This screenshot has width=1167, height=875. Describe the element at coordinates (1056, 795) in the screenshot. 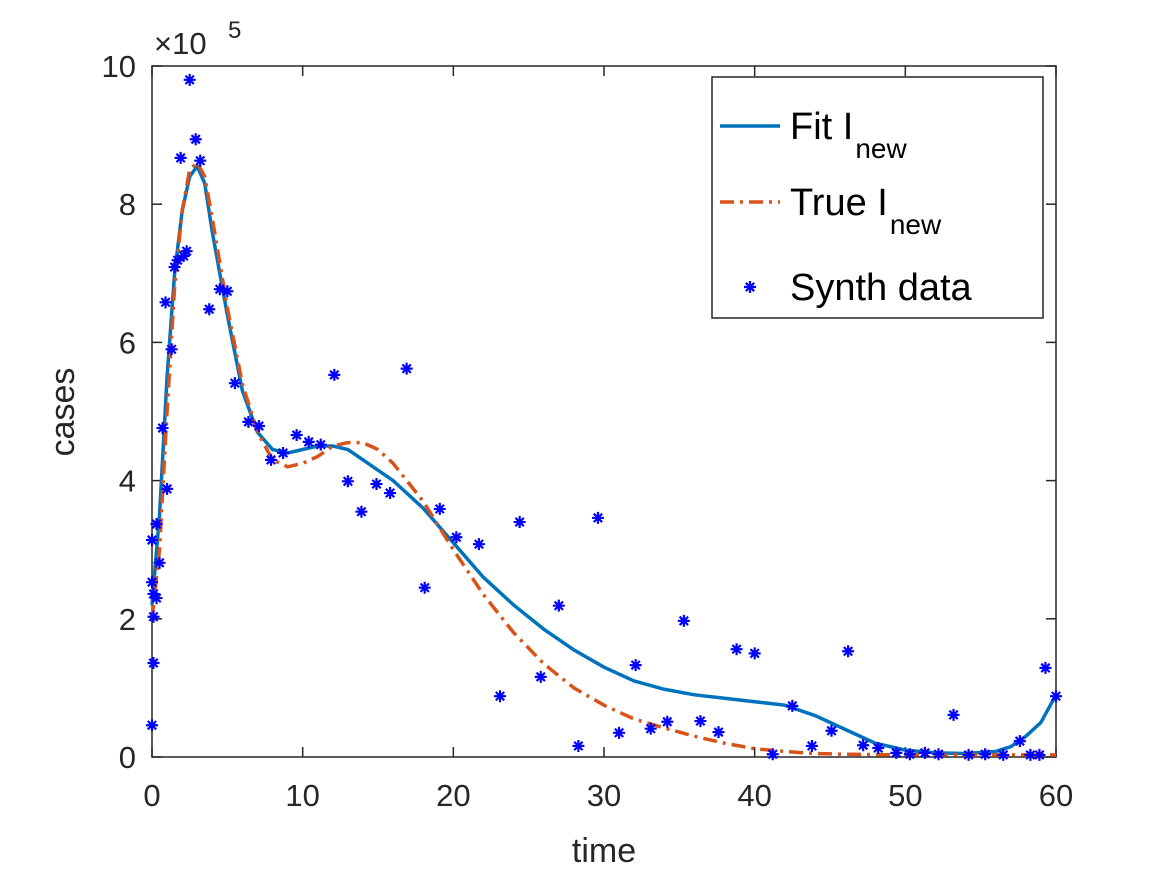

I see `x-tick-label: 60` at that location.